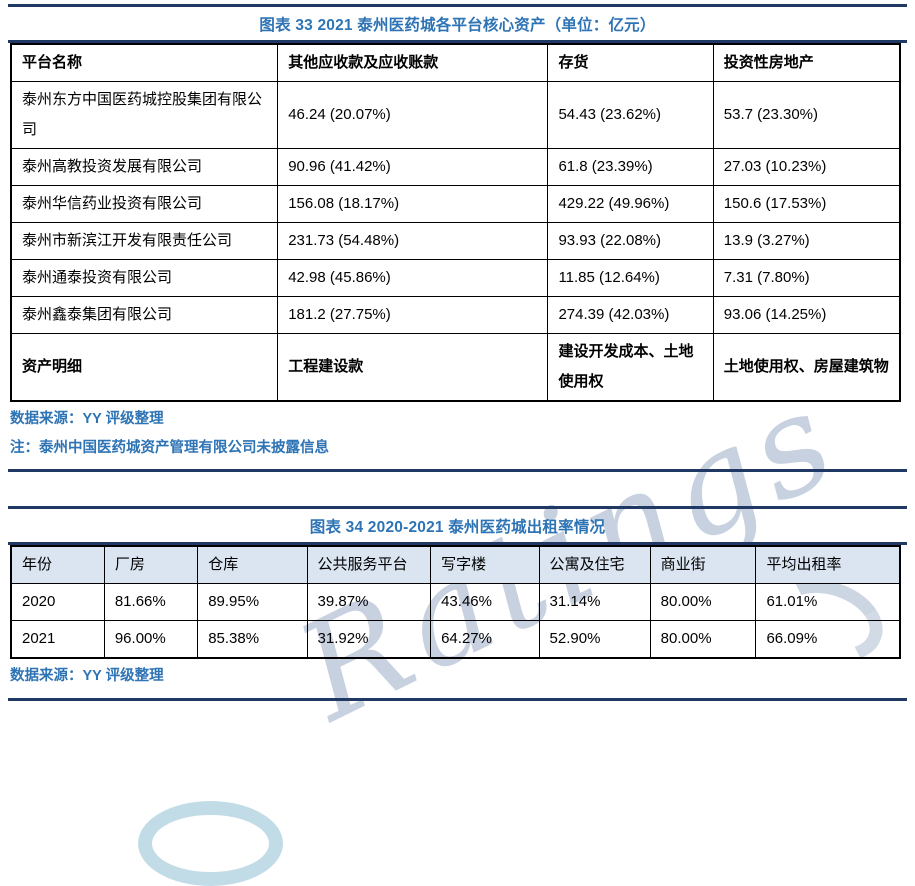 The height and width of the screenshot is (886, 915). I want to click on cell-rate: 31.14%, so click(594, 602).